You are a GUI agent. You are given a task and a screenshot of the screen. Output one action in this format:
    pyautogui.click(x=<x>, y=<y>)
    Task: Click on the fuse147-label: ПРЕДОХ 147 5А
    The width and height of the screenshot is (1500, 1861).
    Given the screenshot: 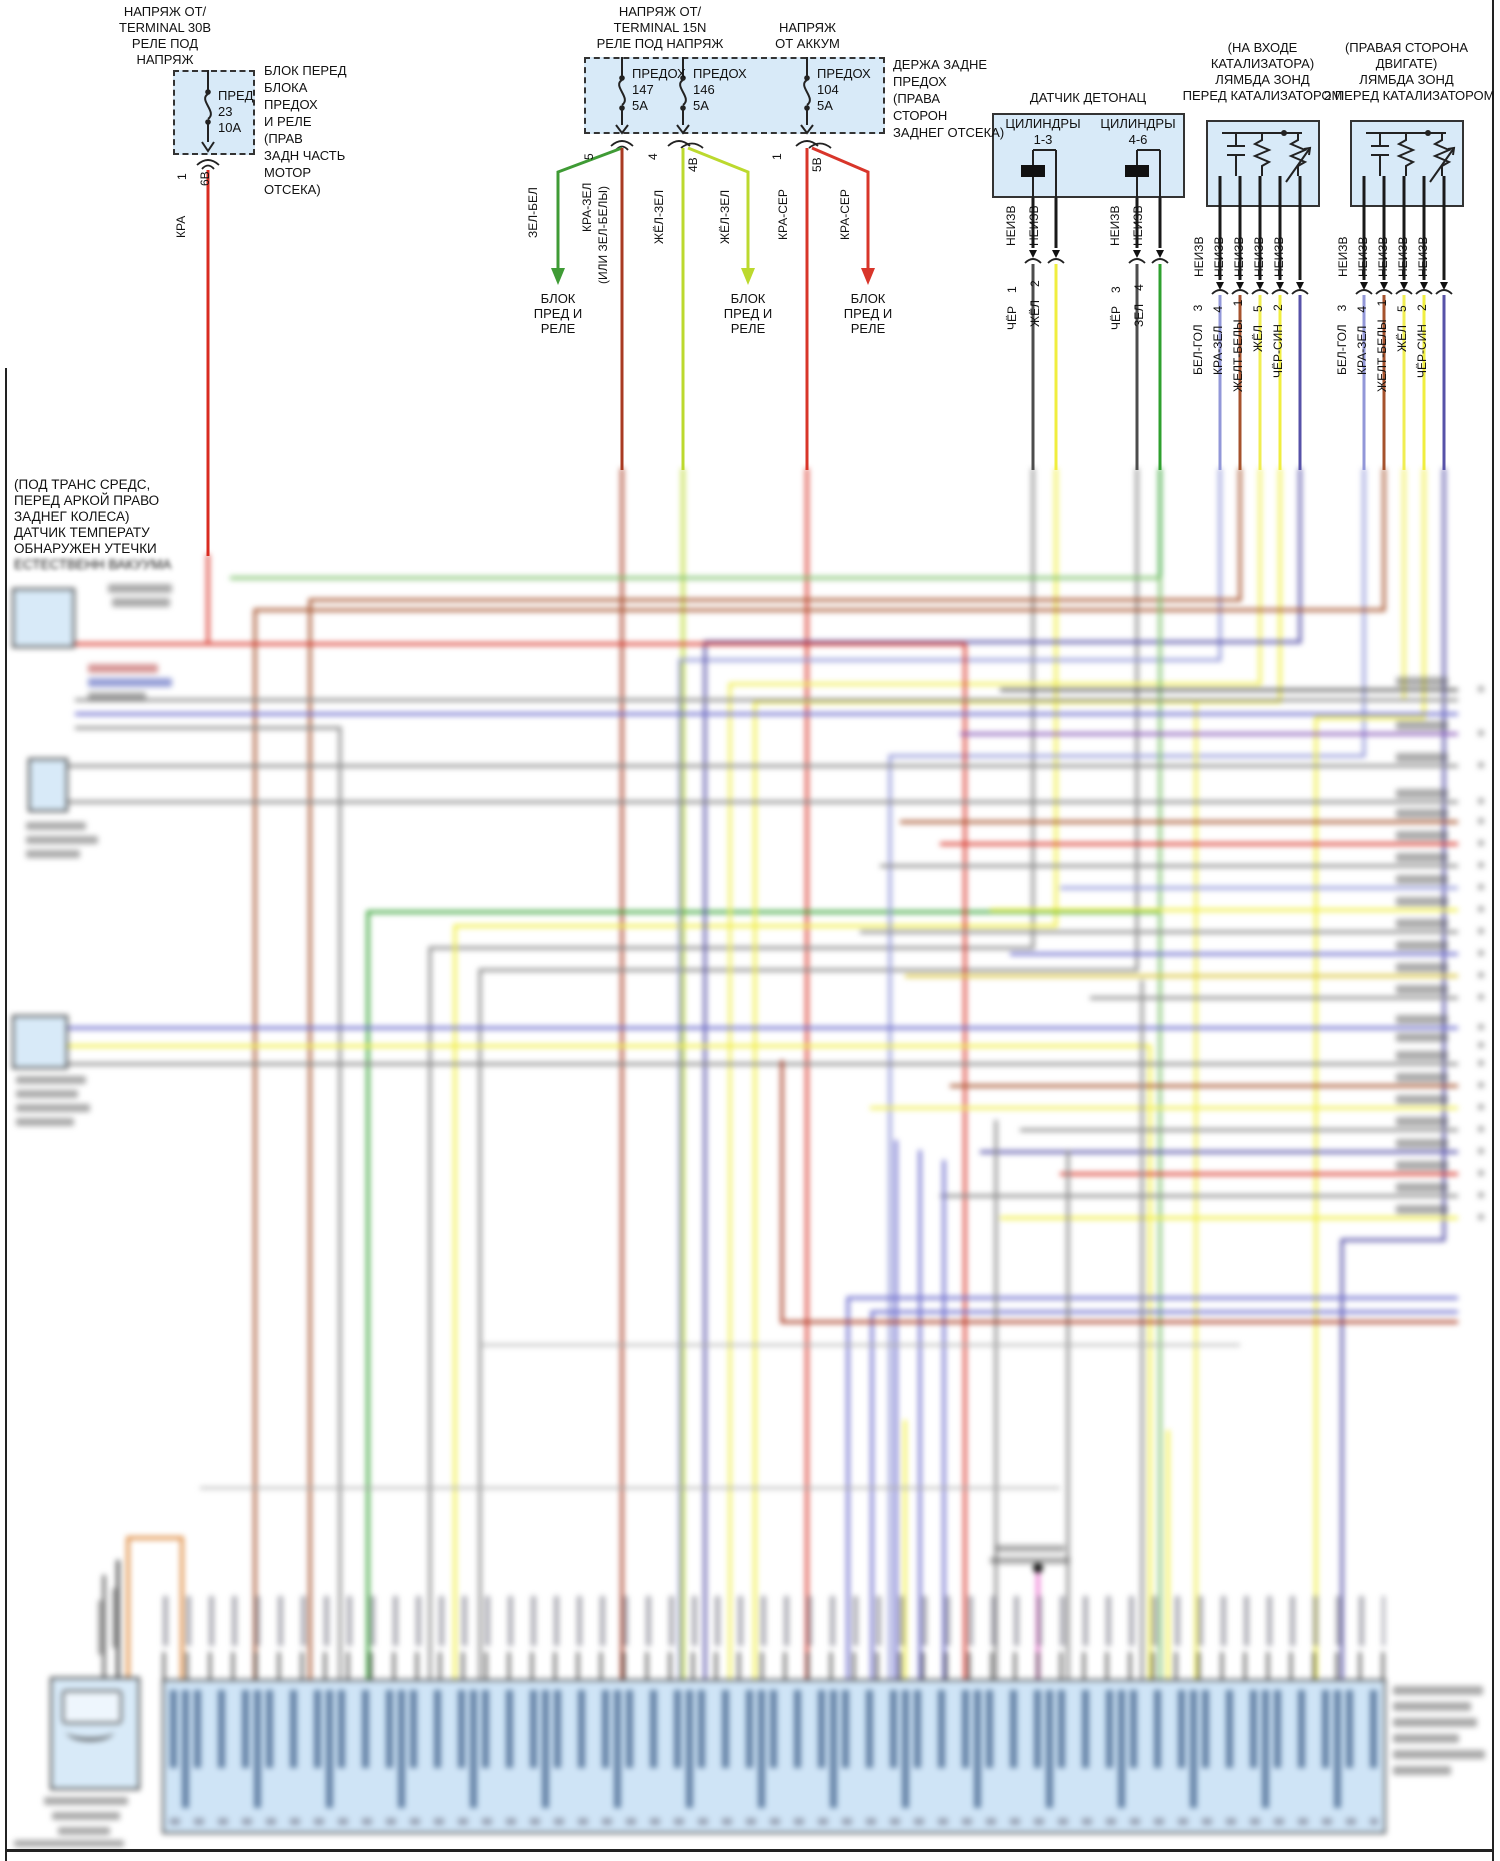 What is the action you would take?
    pyautogui.click(x=659, y=89)
    